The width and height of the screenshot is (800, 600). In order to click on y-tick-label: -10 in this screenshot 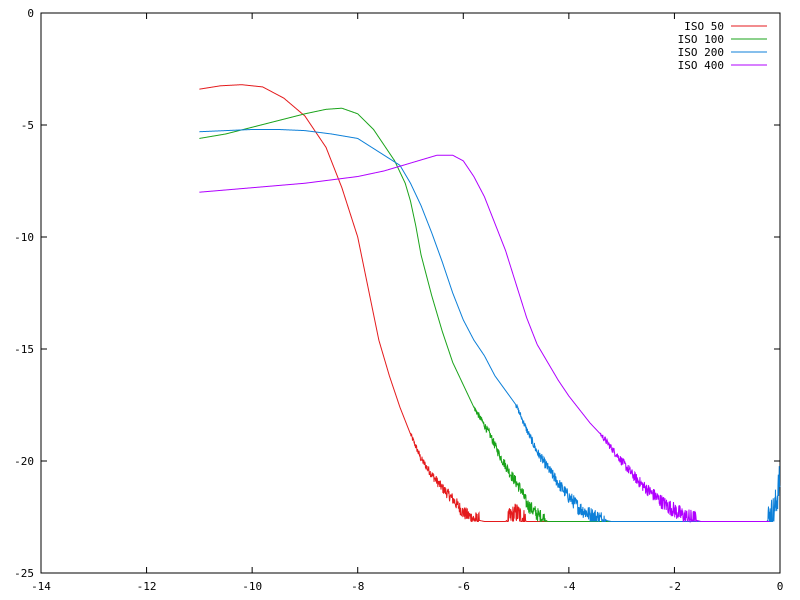, I will do `click(24, 237)`.